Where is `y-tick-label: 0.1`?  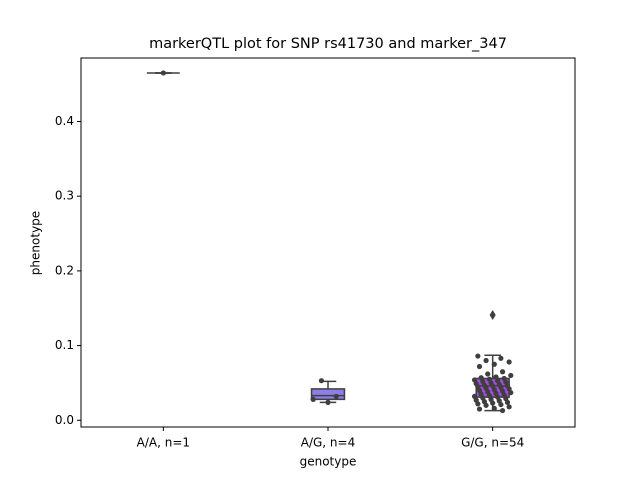 y-tick-label: 0.1 is located at coordinates (64, 345).